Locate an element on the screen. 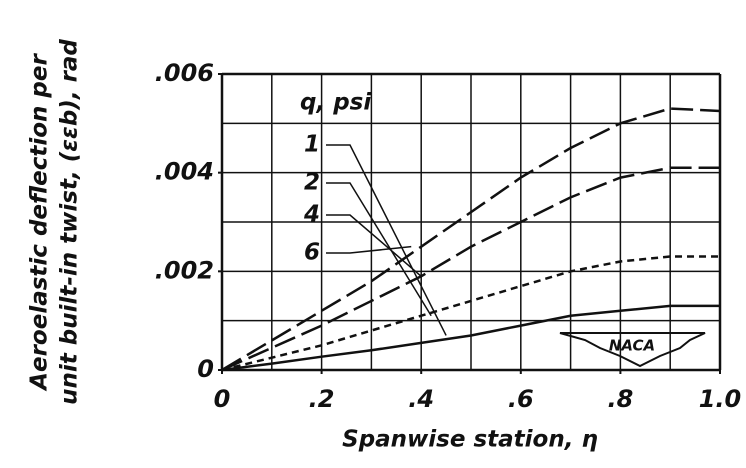  x-tick-label: .2 is located at coordinates (322, 399).